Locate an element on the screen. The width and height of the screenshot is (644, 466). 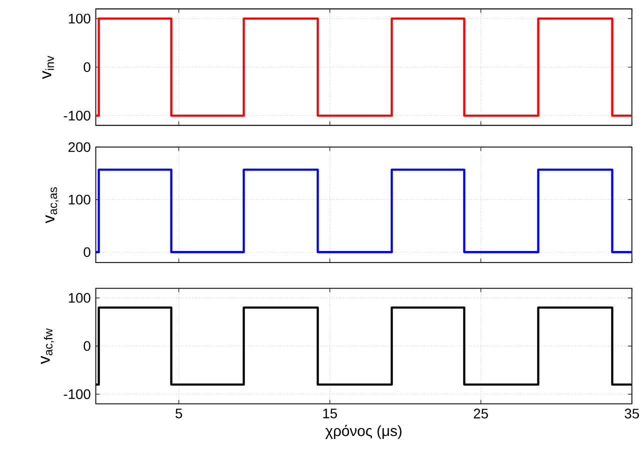
x-axis-title: χρόνος (μs) is located at coordinates (363, 432).